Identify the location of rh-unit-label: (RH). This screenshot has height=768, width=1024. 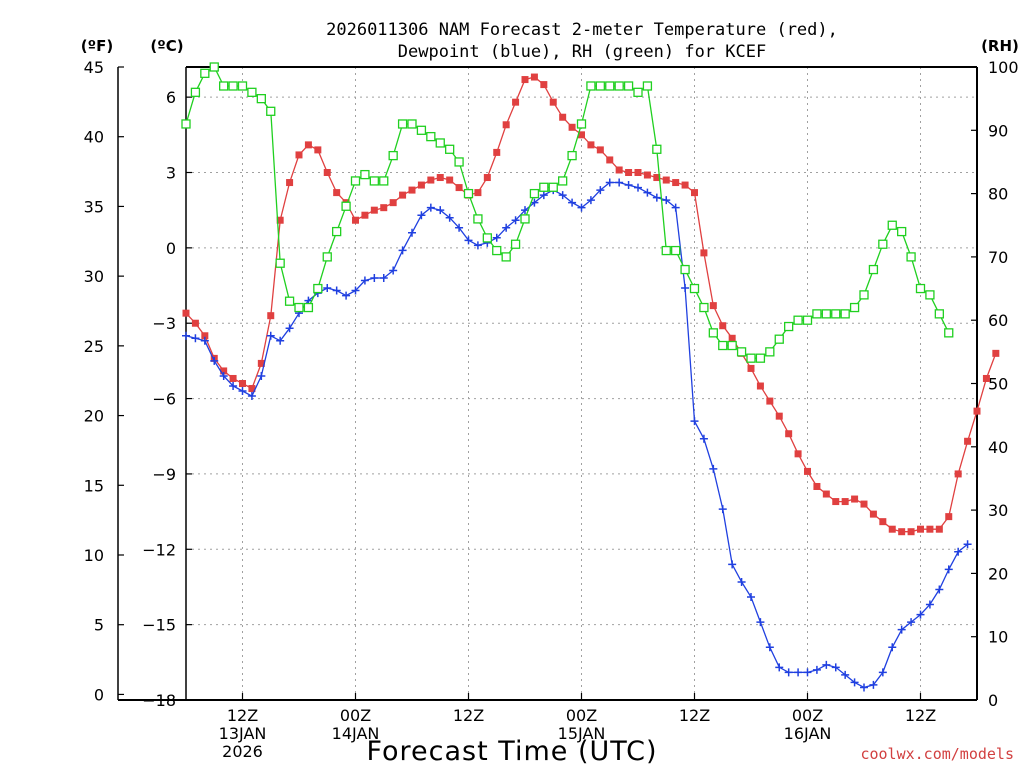
(1000, 46).